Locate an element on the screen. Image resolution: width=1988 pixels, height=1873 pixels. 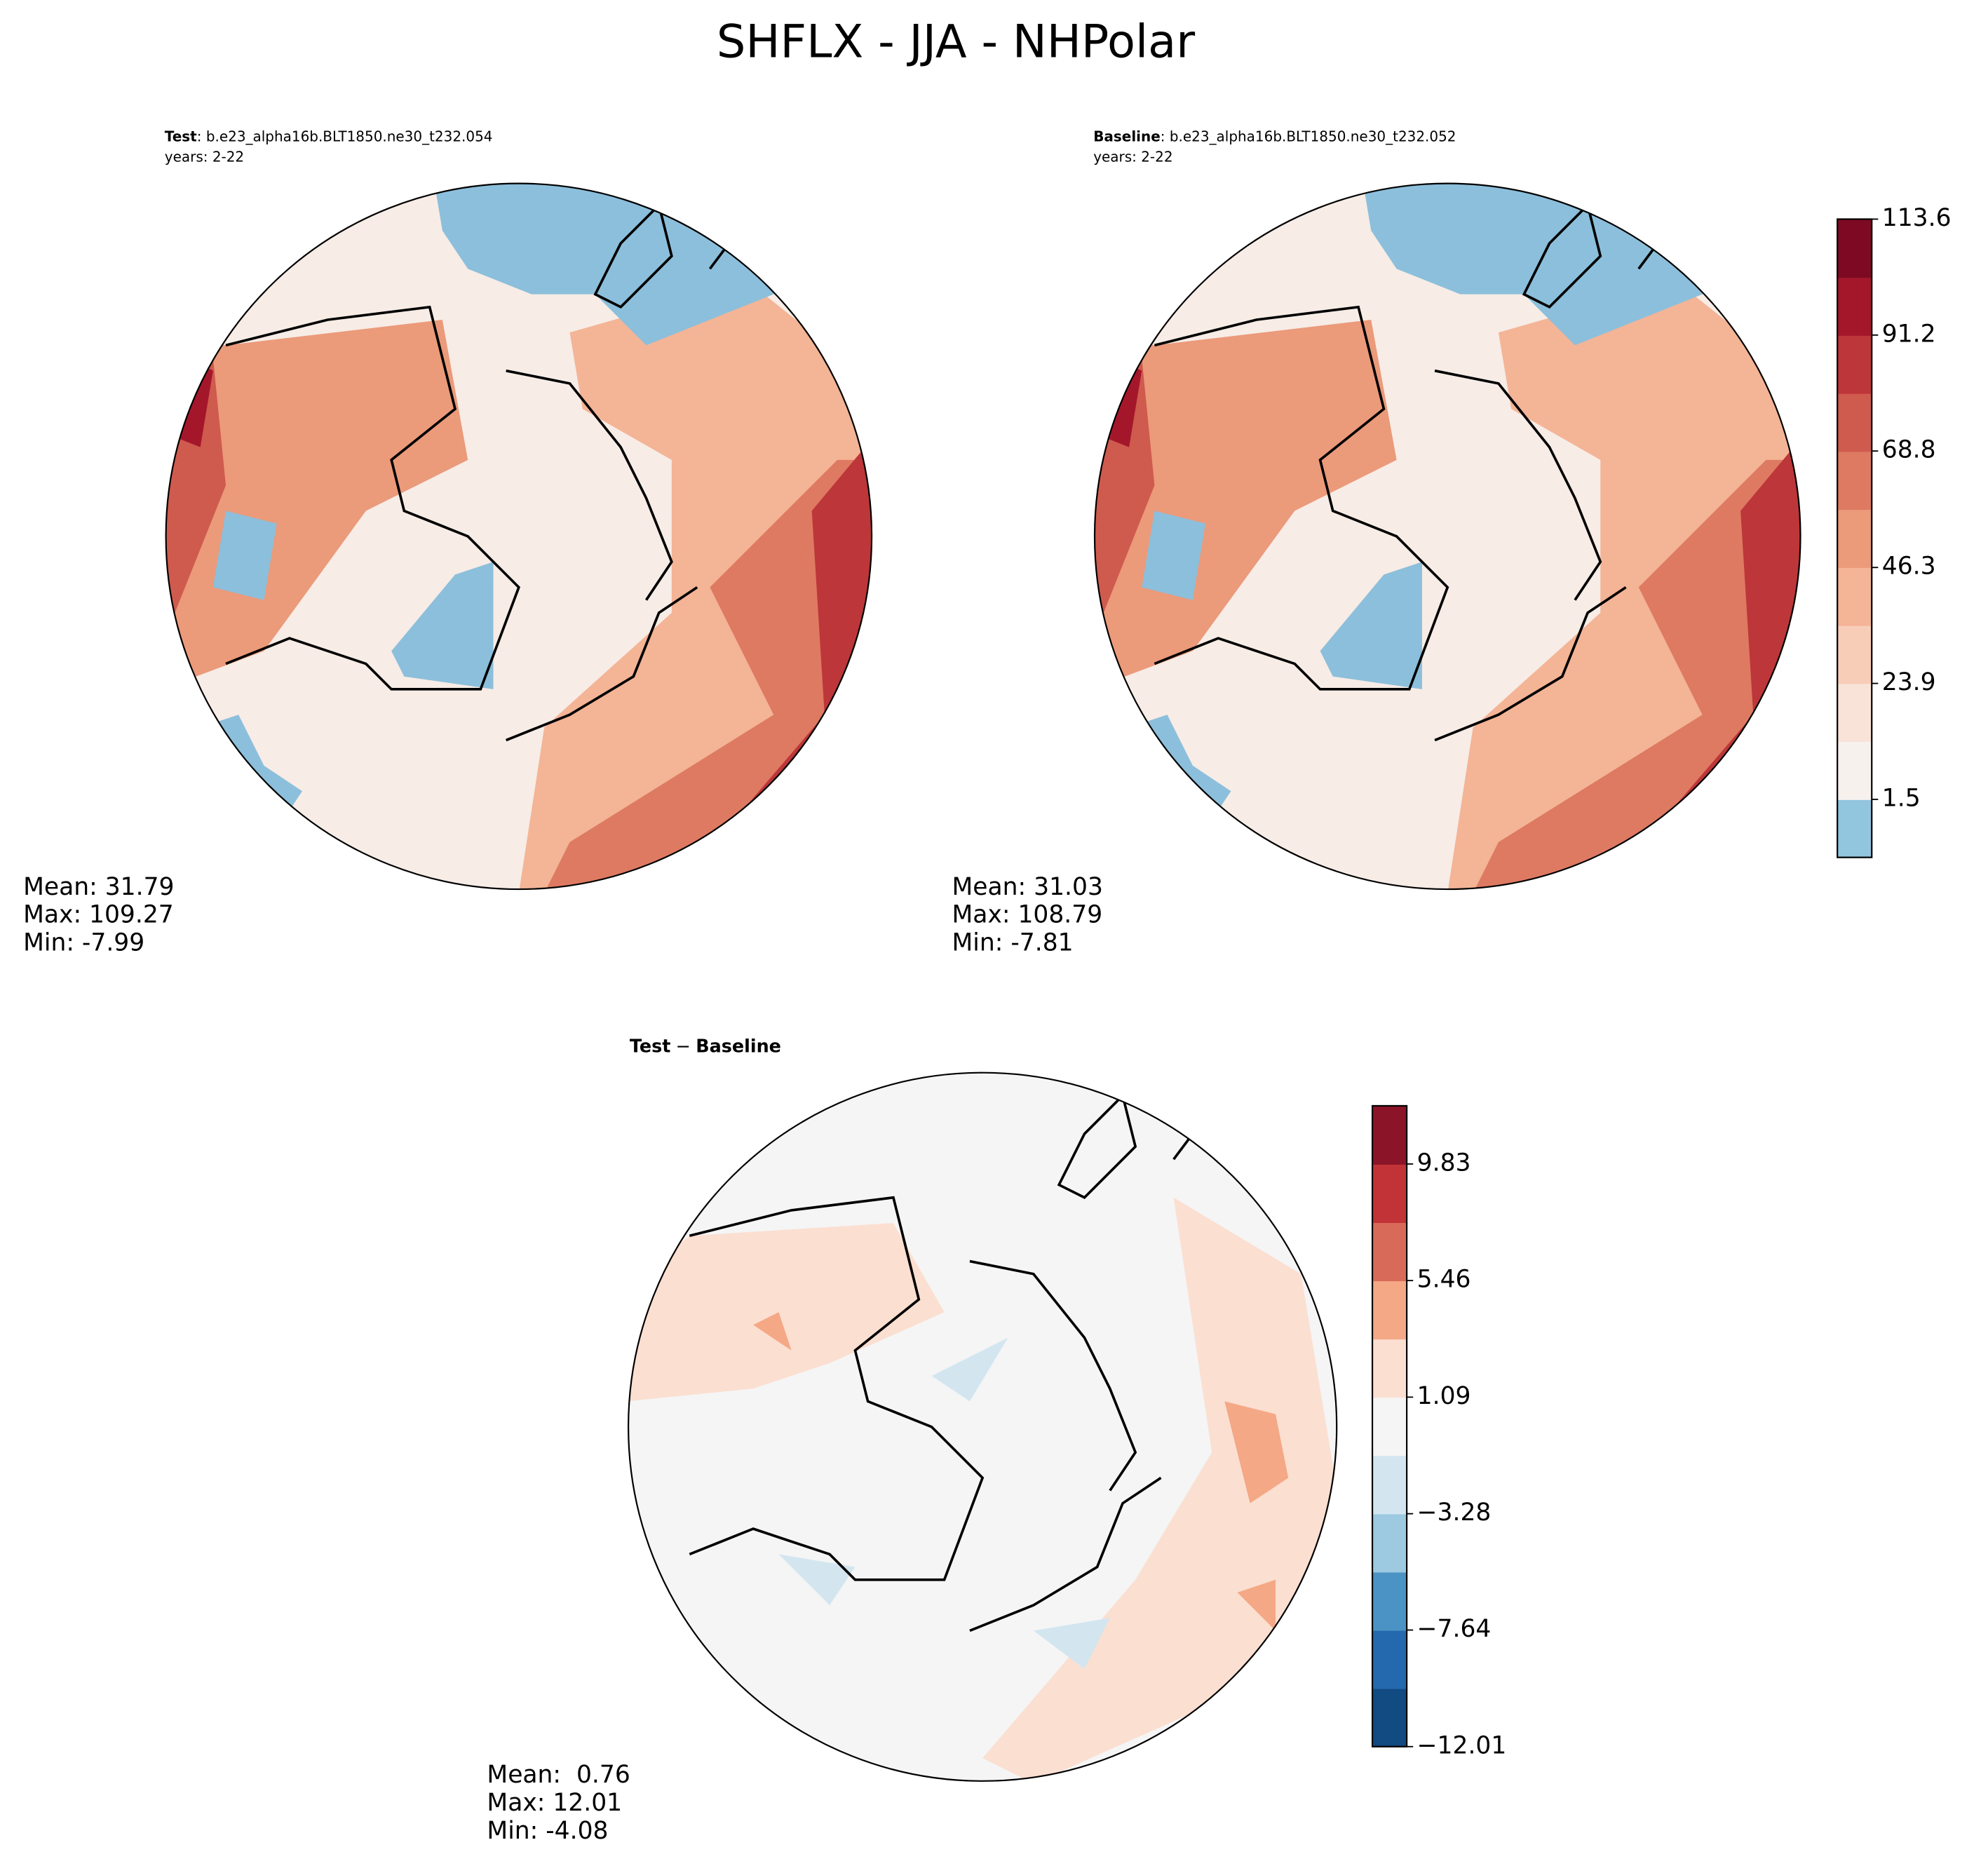
colorbar-tick-label: 68.8 is located at coordinates (1909, 450).